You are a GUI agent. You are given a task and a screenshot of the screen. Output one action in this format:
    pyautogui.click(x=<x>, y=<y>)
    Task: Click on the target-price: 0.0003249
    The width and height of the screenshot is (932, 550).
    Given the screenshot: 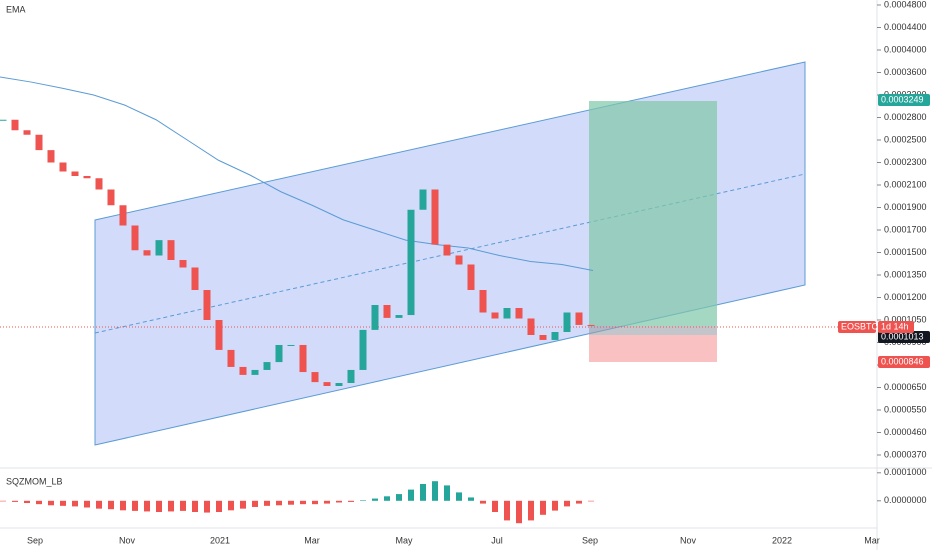 What is the action you would take?
    pyautogui.click(x=902, y=99)
    